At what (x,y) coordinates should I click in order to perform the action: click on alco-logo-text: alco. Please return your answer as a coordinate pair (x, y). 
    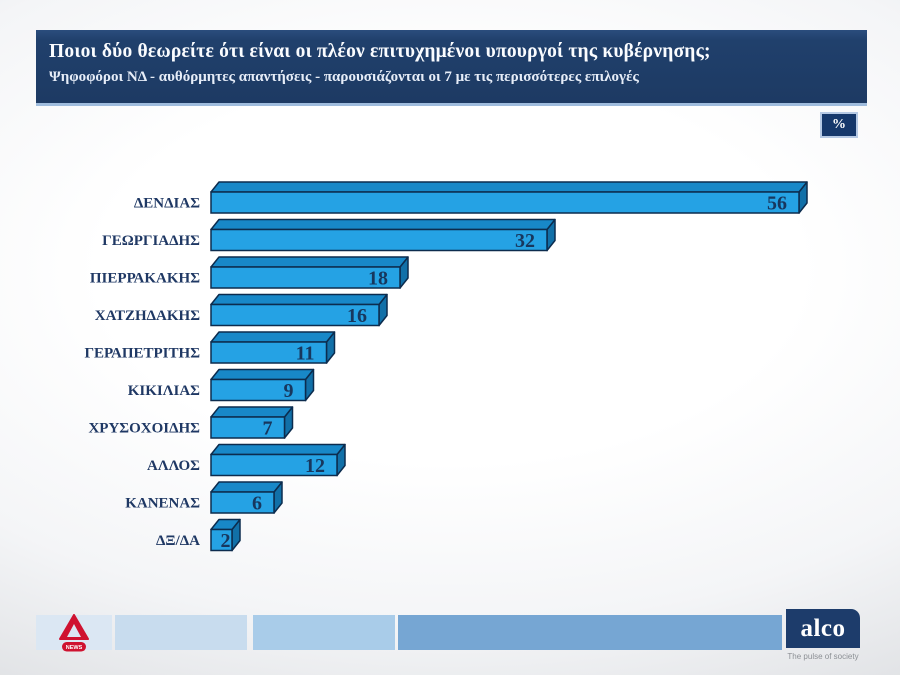
    Looking at the image, I should click on (823, 628).